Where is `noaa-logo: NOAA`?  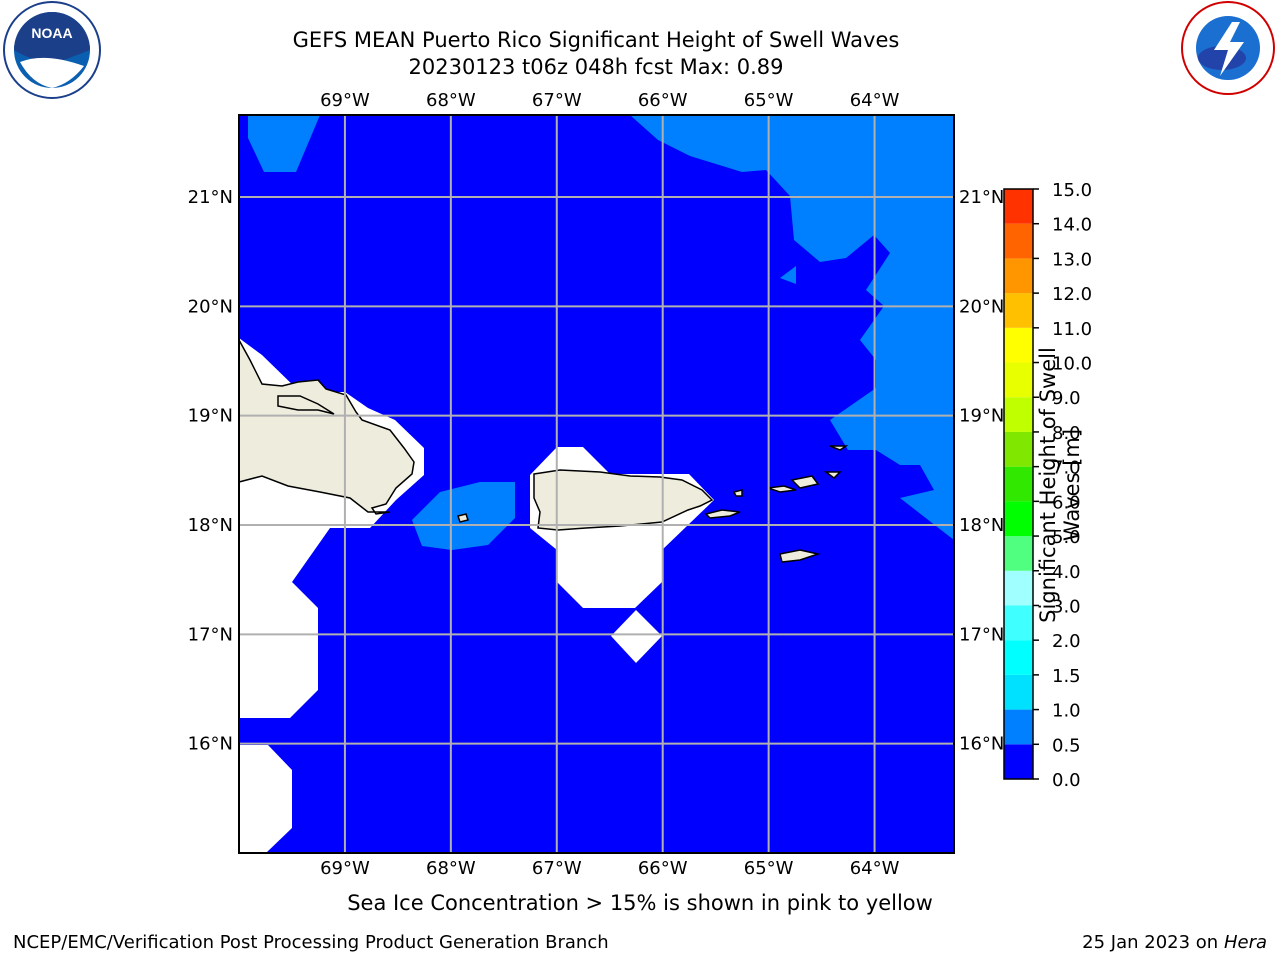 noaa-logo: NOAA is located at coordinates (52, 50).